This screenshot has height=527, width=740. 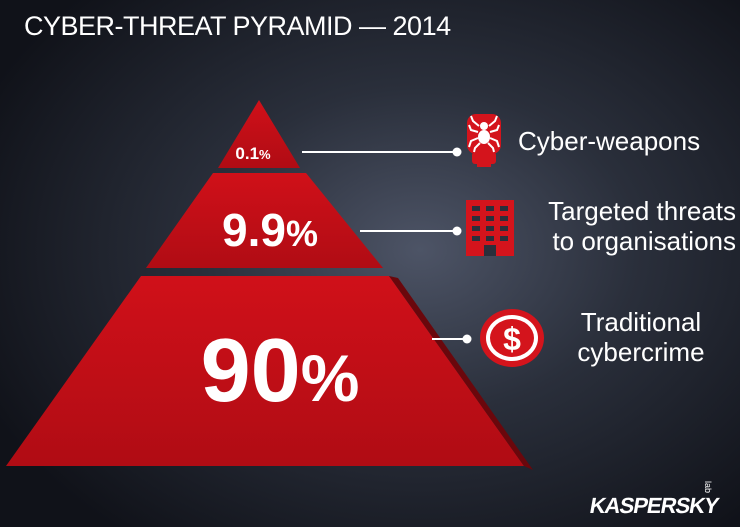 I want to click on tier-bottom-value: 90, so click(x=250, y=371).